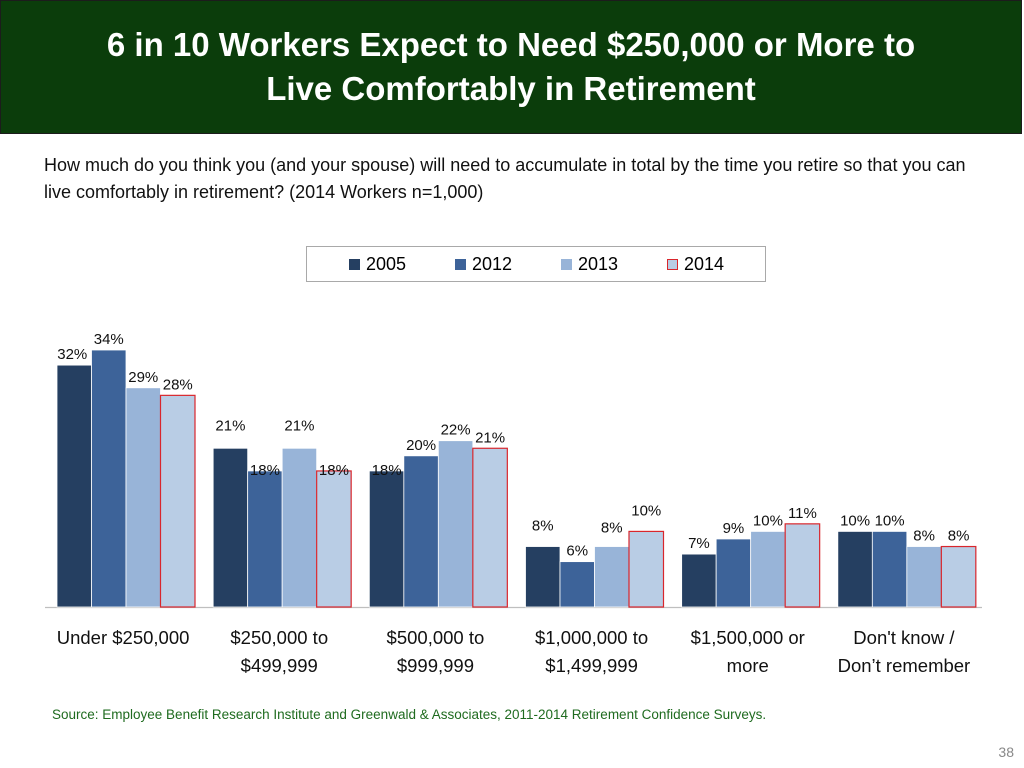  What do you see at coordinates (748, 665) in the screenshot?
I see `category-label: more` at bounding box center [748, 665].